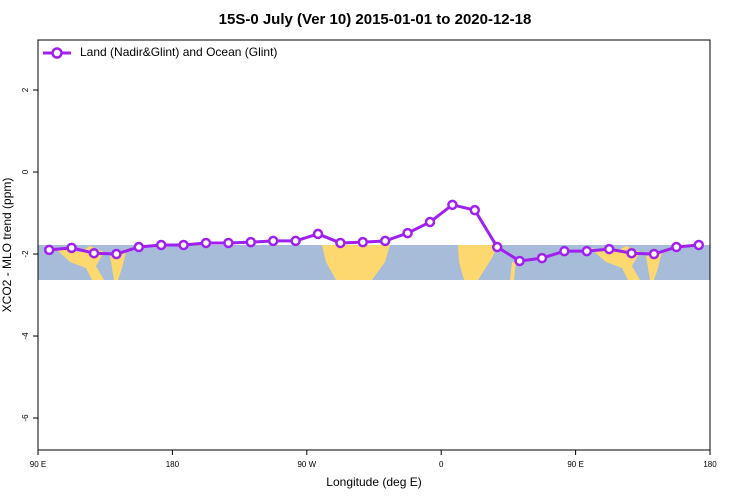  What do you see at coordinates (178, 52) in the screenshot?
I see `legend-label: Land (Nadir&Glint) and Ocean (Glint)` at bounding box center [178, 52].